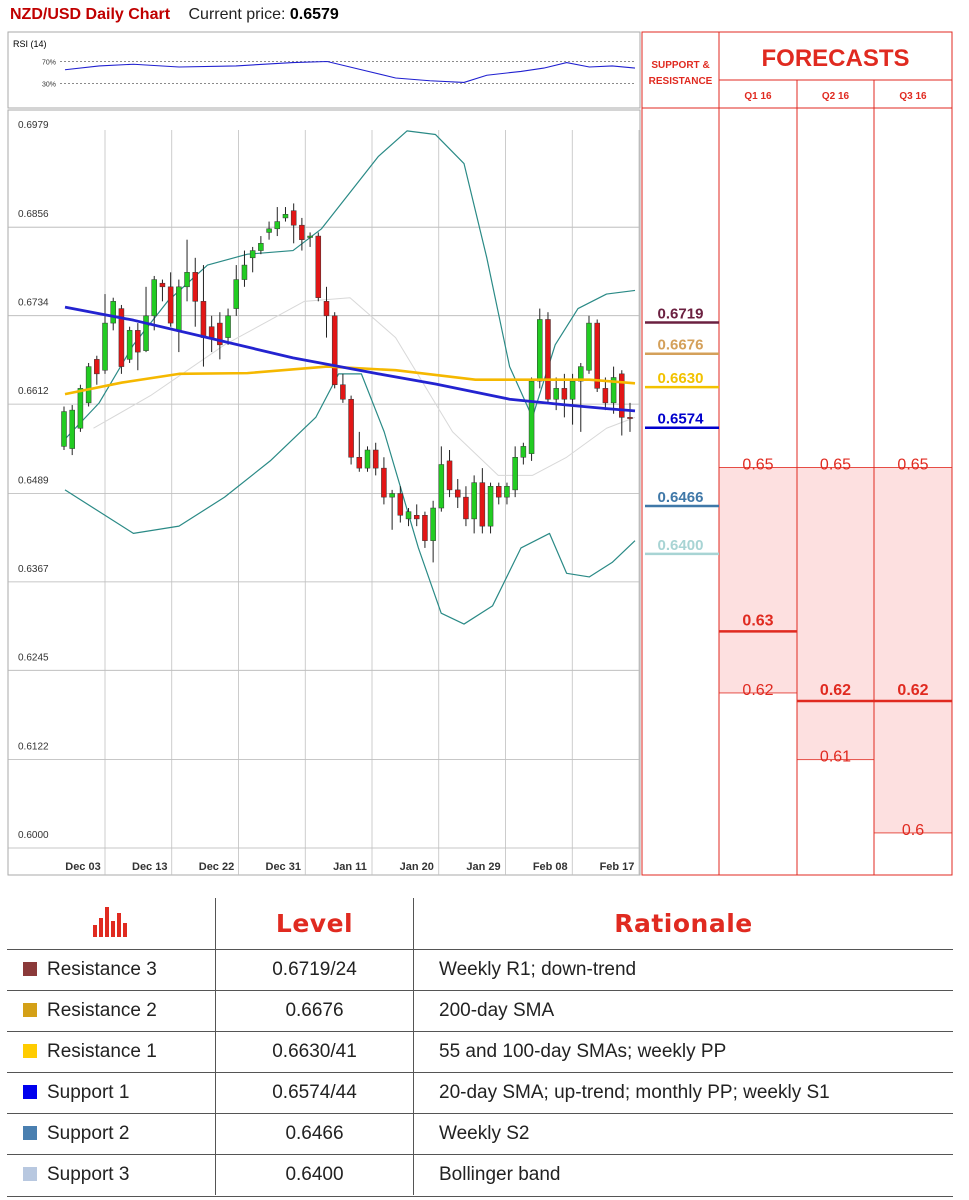 This screenshot has width=969, height=1200. What do you see at coordinates (350, 71) in the screenshot?
I see `rsi-line` at bounding box center [350, 71].